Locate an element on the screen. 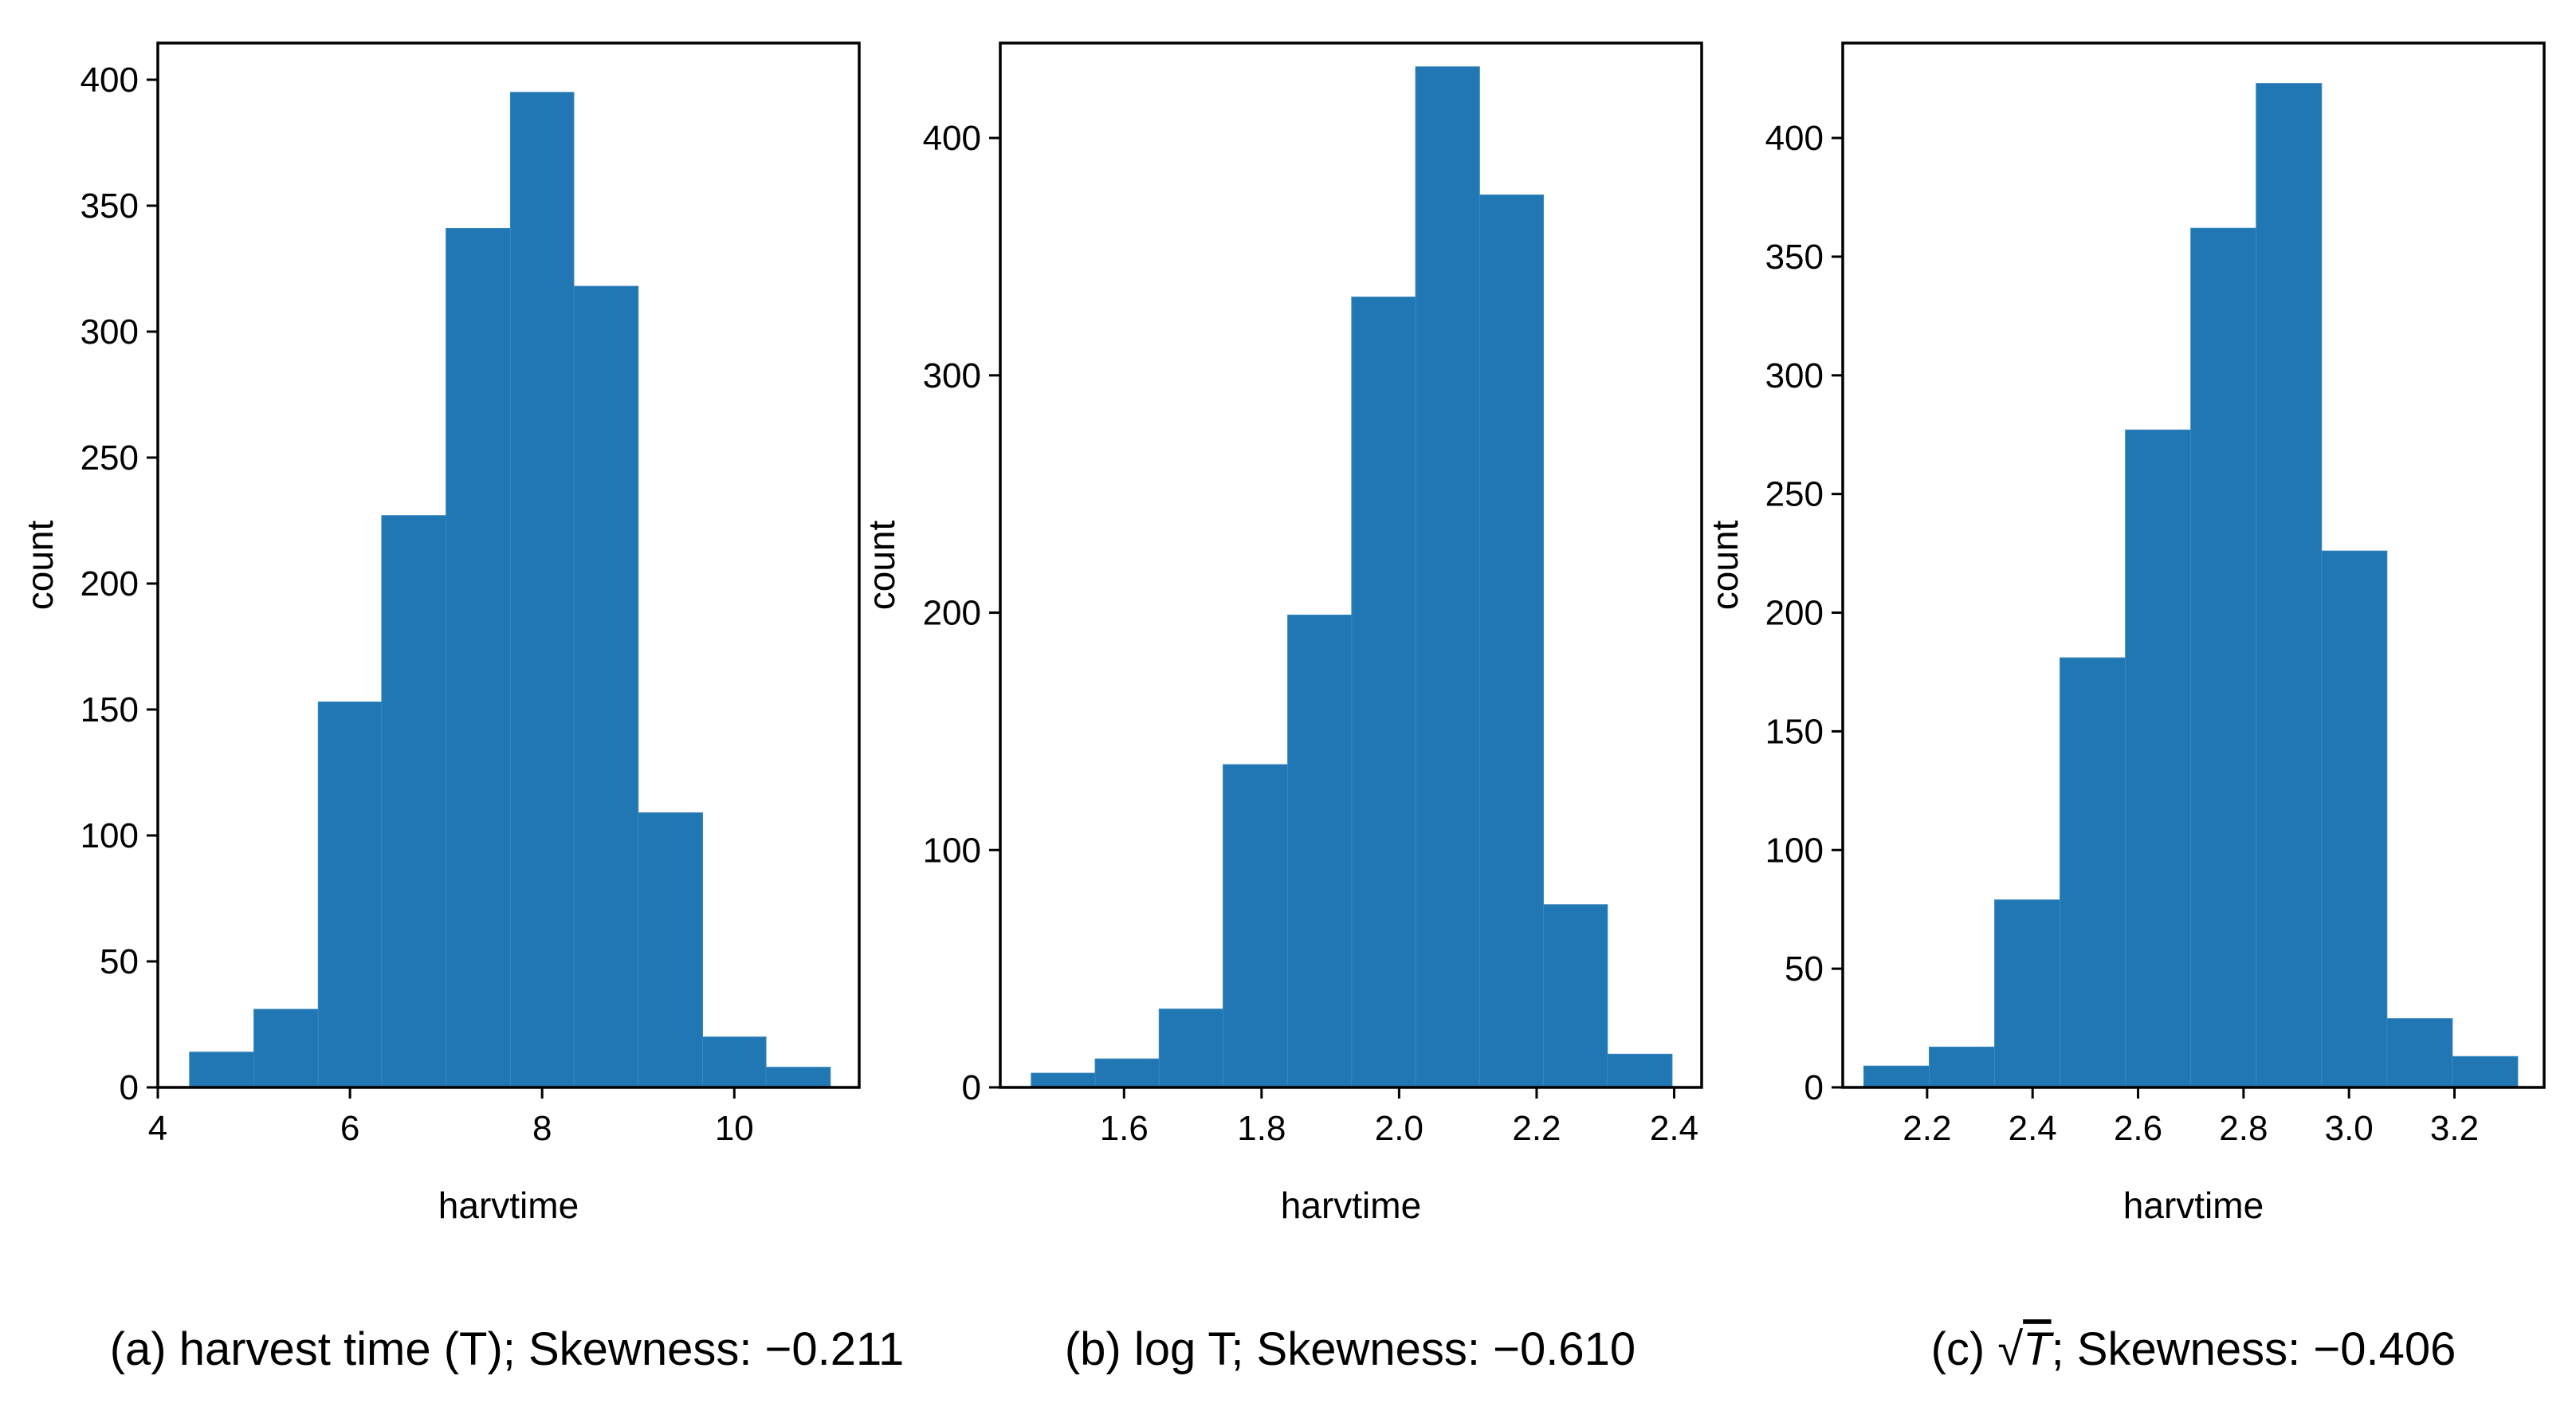 The width and height of the screenshot is (2576, 1419). panel-a-y-tick-label-350: 350 is located at coordinates (109, 207).